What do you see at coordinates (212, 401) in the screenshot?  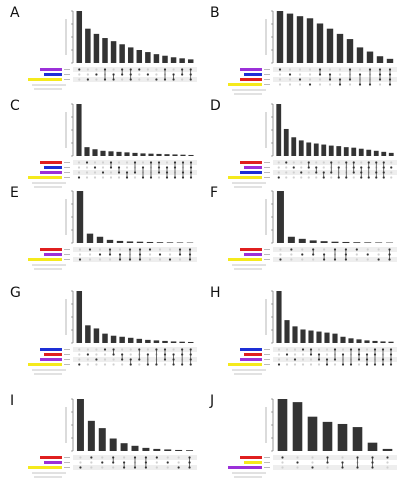 I see `panel-label: J` at bounding box center [212, 401].